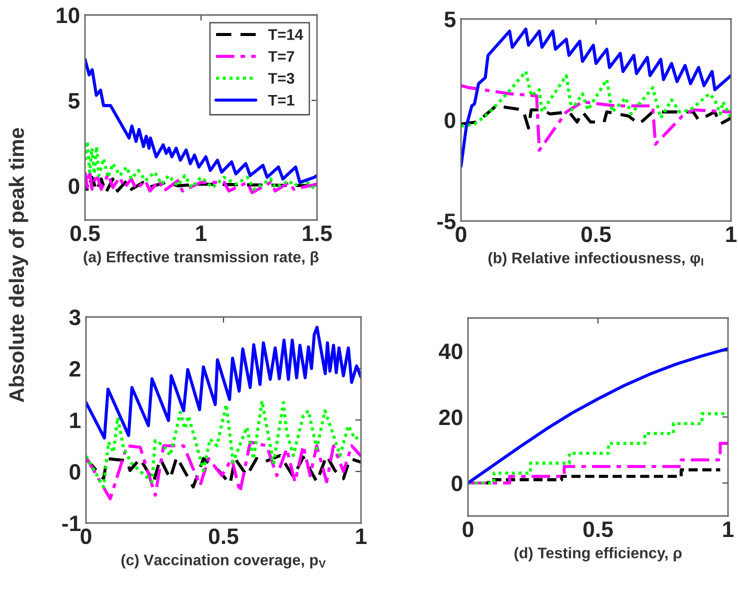 This screenshot has height=589, width=738. Describe the element at coordinates (317, 234) in the screenshot. I see `x-tick-label: 1.5` at that location.